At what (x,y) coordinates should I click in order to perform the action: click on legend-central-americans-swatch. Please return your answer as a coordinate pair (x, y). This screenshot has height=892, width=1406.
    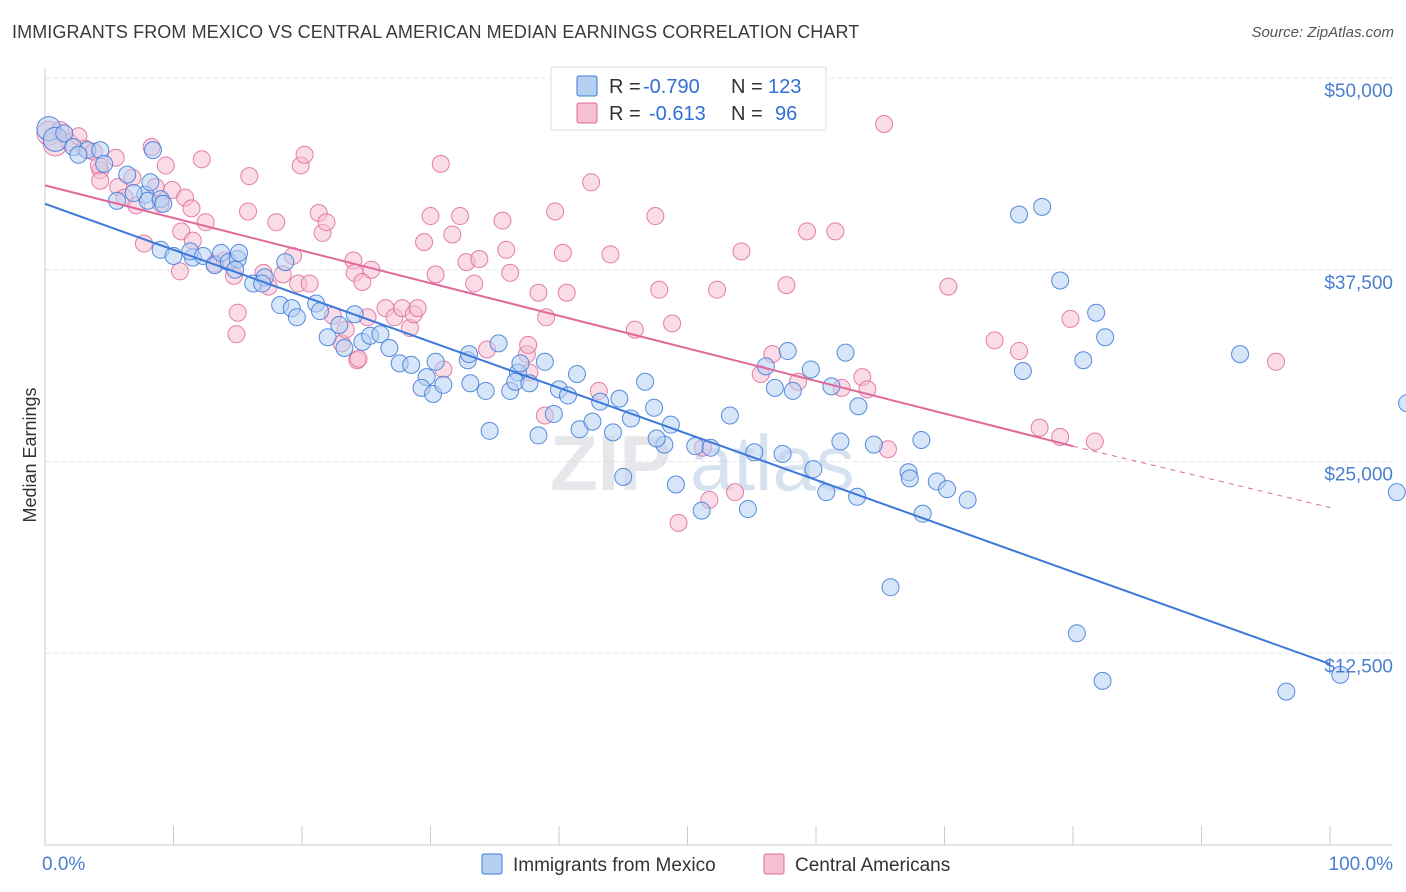
    Looking at the image, I should click on (774, 864).